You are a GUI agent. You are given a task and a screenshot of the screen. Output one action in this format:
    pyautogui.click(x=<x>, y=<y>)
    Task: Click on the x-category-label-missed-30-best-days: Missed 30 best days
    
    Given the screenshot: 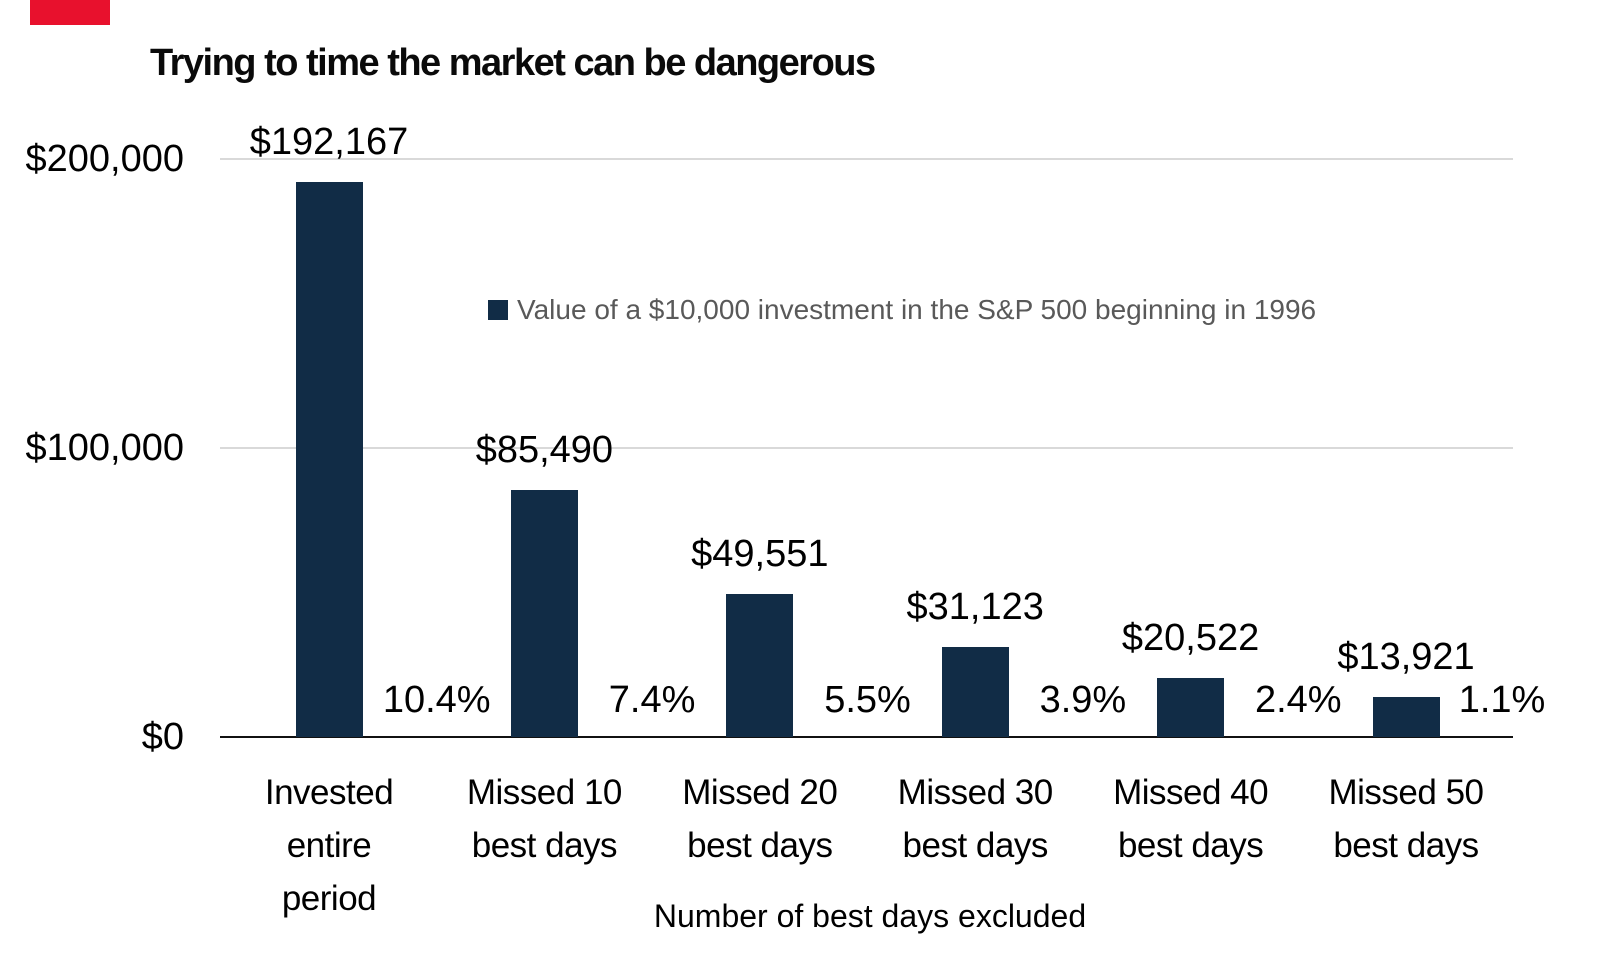 What is the action you would take?
    pyautogui.click(x=975, y=819)
    